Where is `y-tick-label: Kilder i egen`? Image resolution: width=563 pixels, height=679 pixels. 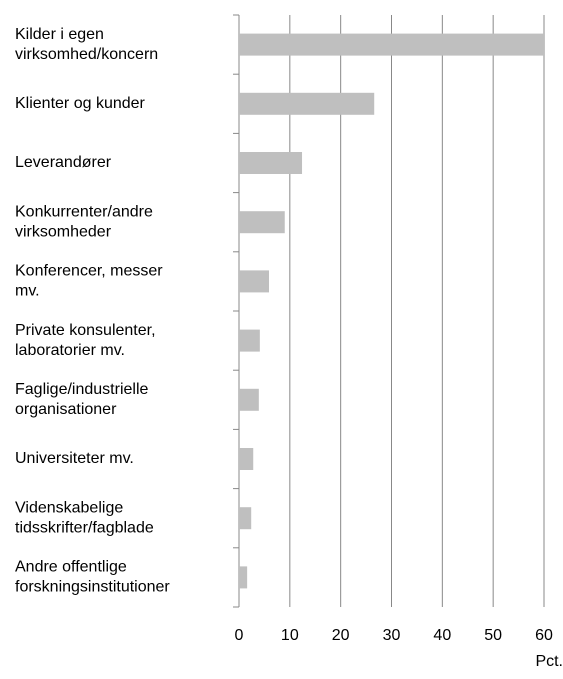
y-tick-label: Kilder i egen is located at coordinates (59, 34).